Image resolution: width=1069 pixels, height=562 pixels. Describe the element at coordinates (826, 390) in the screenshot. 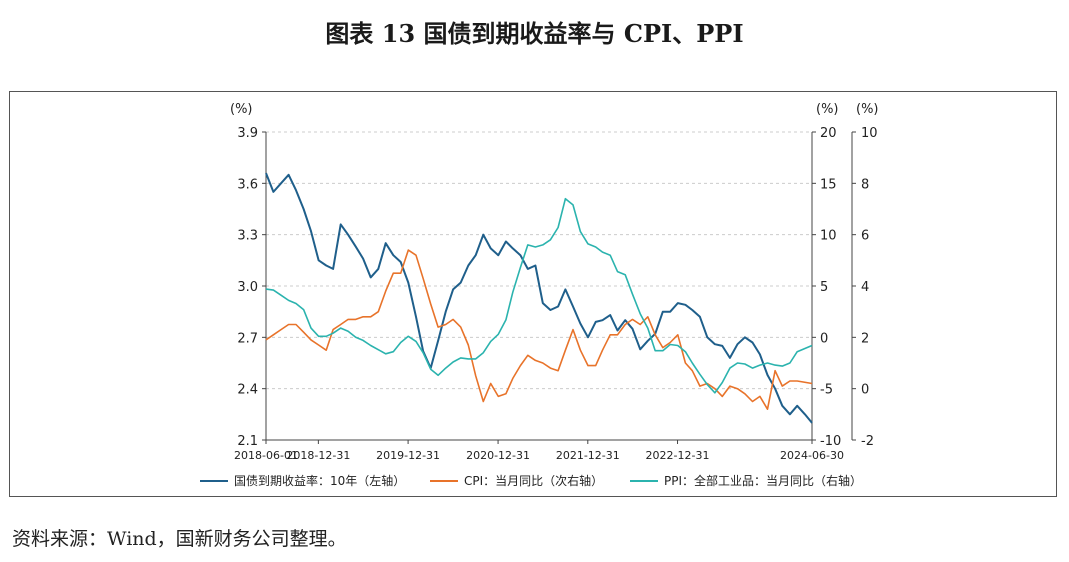

I see `right1-tick-label: -5` at that location.